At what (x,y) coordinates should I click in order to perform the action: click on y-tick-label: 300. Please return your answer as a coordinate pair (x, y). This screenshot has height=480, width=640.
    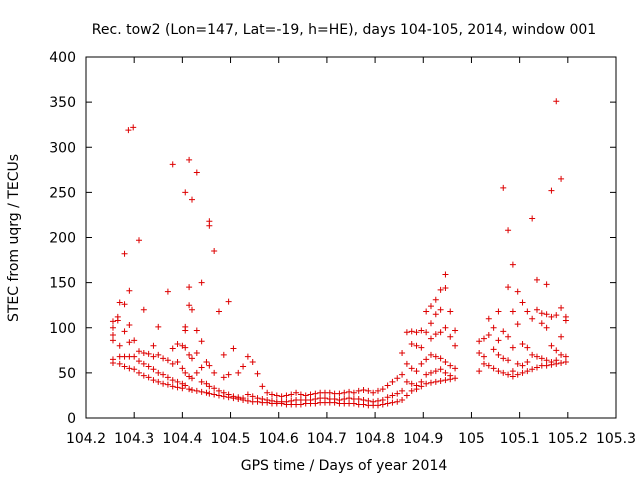
    Looking at the image, I should click on (62, 148).